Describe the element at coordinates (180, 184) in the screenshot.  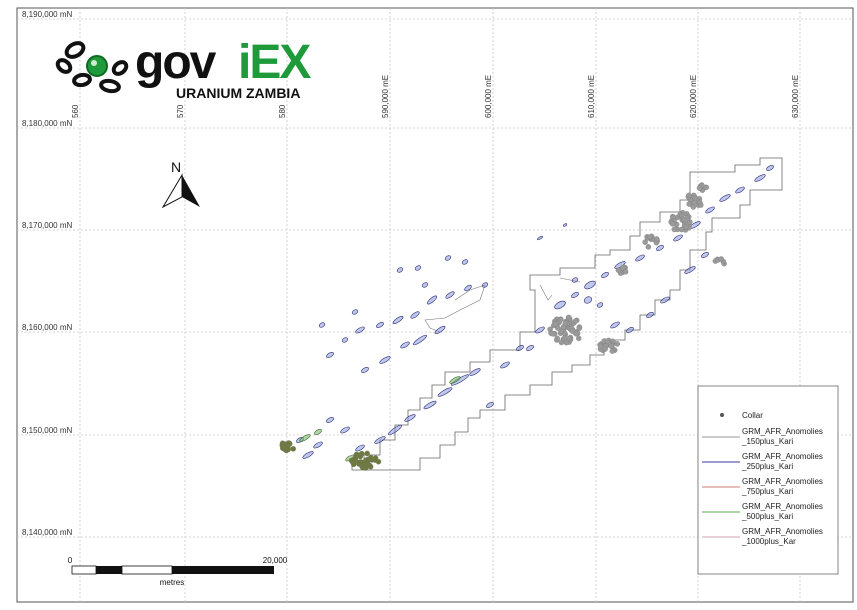
I see `north-arrow: N` at that location.